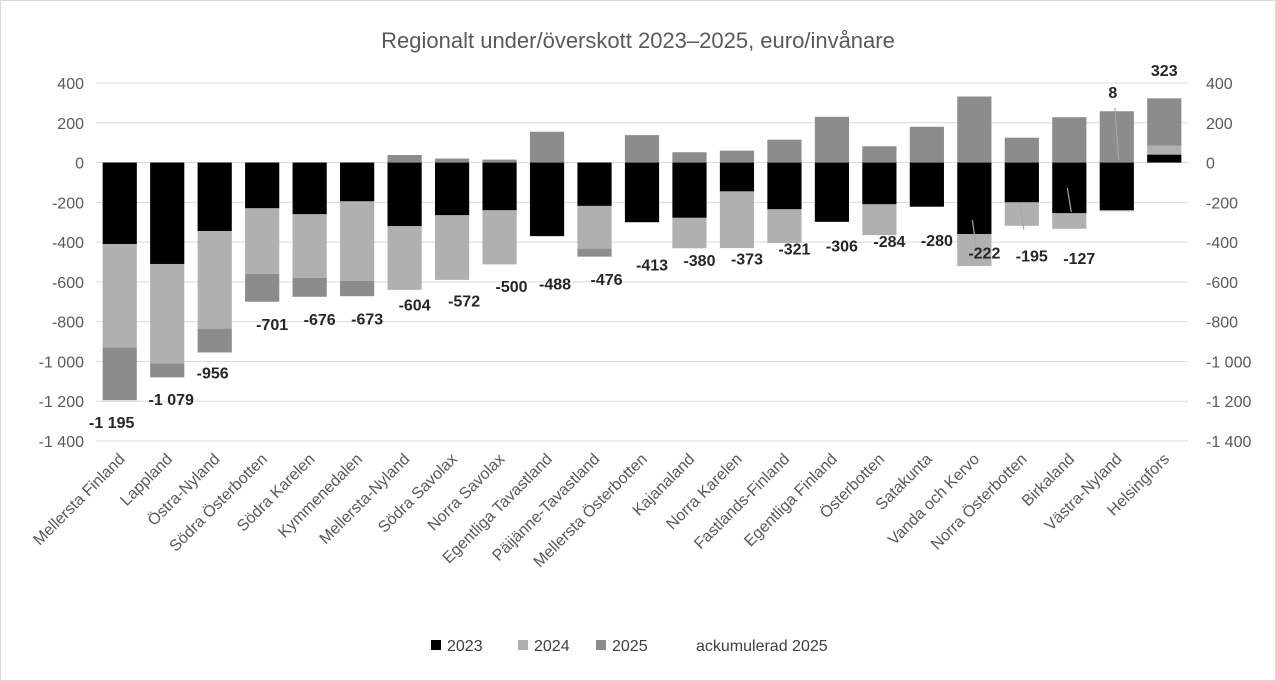 The image size is (1276, 681). Describe the element at coordinates (794, 249) in the screenshot. I see `data-label: -321` at that location.